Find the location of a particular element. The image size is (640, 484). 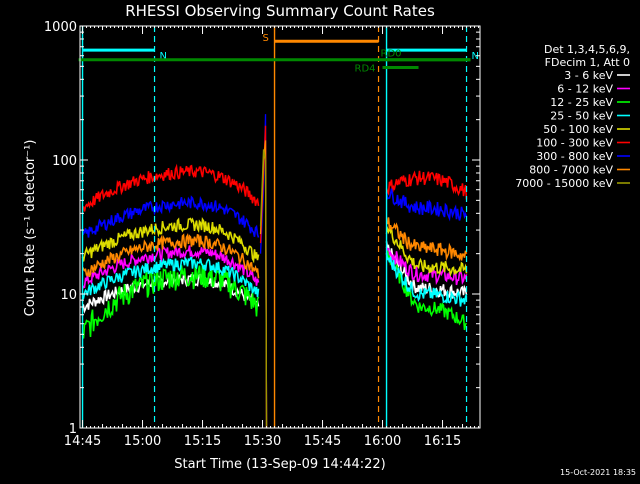

x-tick-label: 15:30 is located at coordinates (262, 441).